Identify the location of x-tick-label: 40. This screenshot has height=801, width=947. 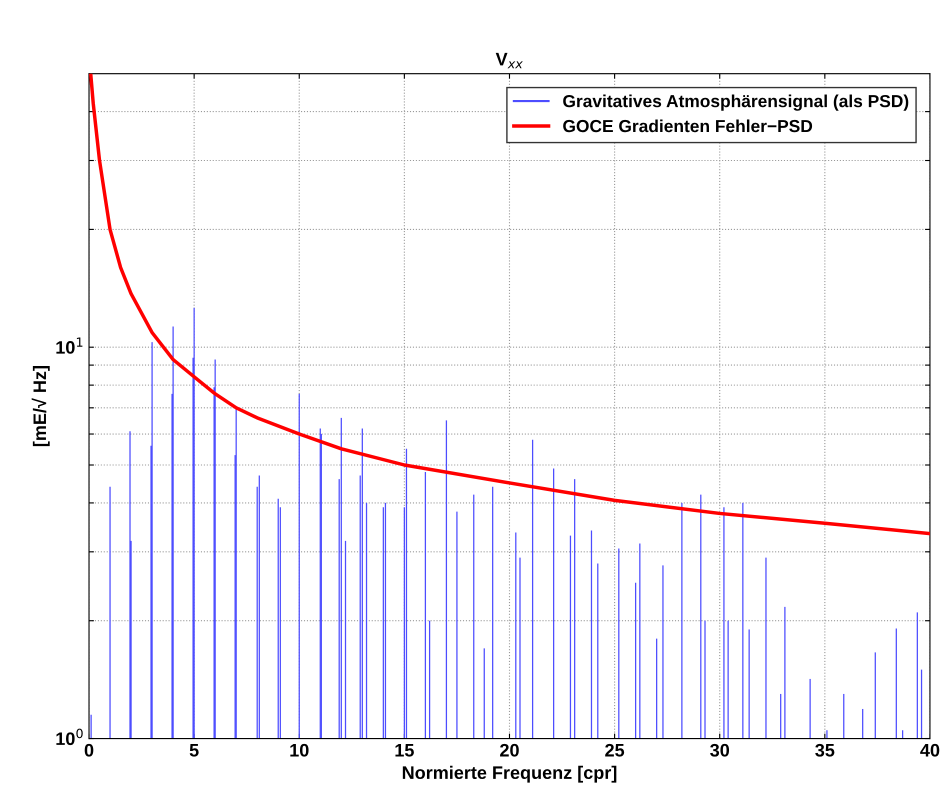
(930, 750).